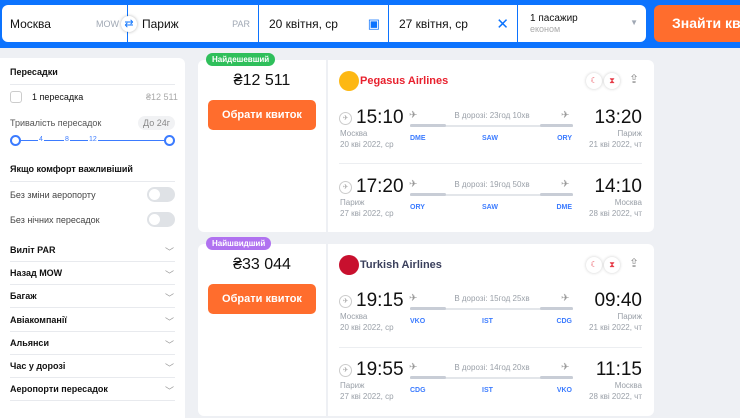  Describe the element at coordinates (492, 184) in the screenshot. I see `flight-duration: В дорозі: 19год 50хв` at that location.